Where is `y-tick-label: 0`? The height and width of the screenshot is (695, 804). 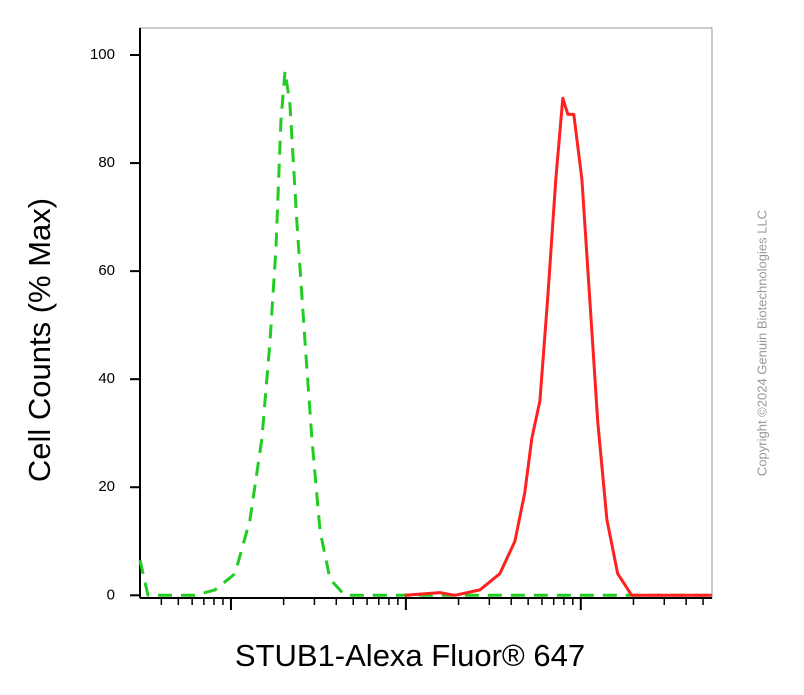
y-tick-label: 0 is located at coordinates (111, 594).